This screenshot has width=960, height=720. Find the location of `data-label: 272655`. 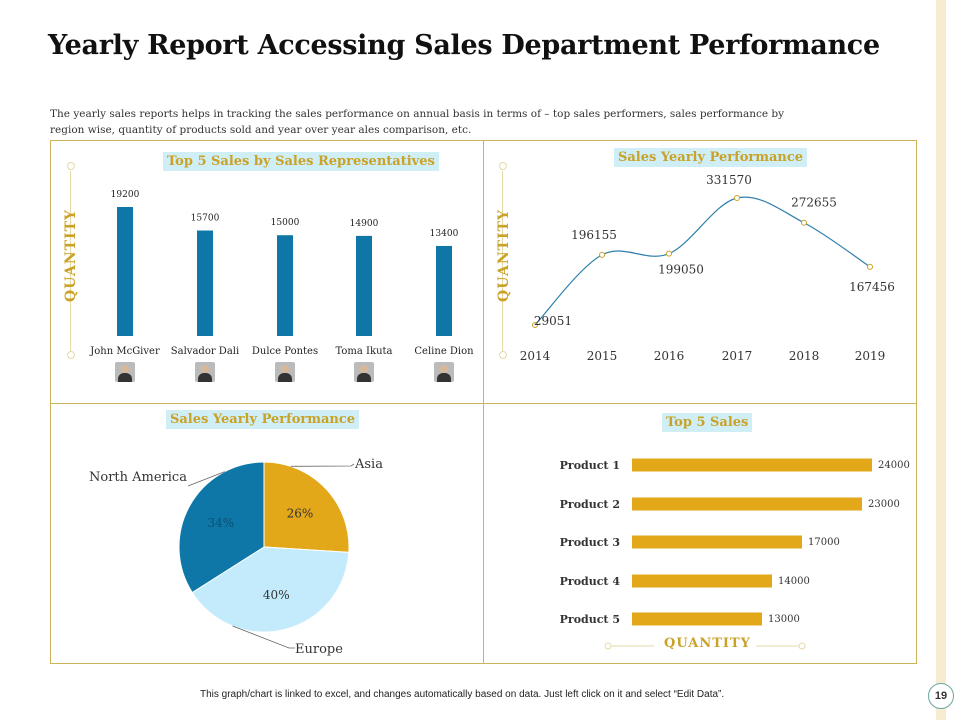

data-label: 272655 is located at coordinates (814, 203).